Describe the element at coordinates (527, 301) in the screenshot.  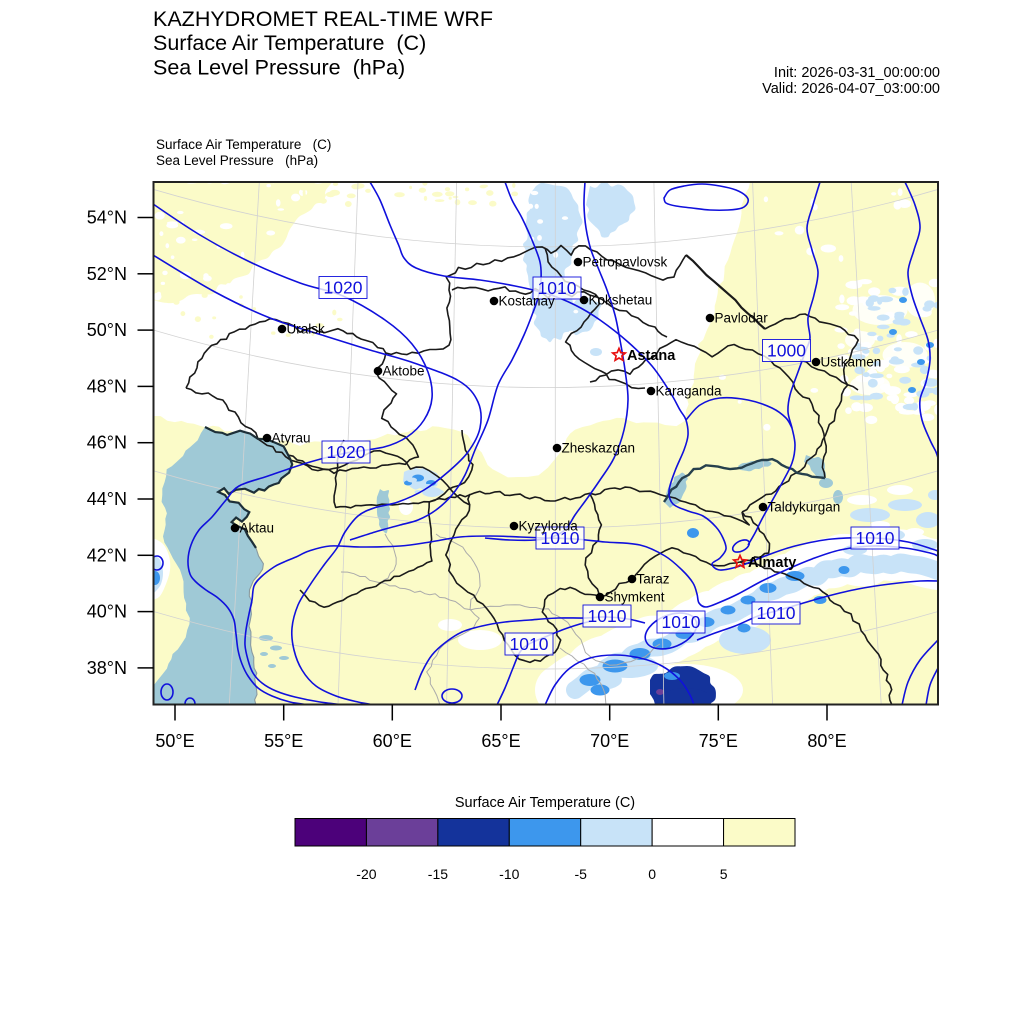
I see `svg-text: Kostanay` at that location.